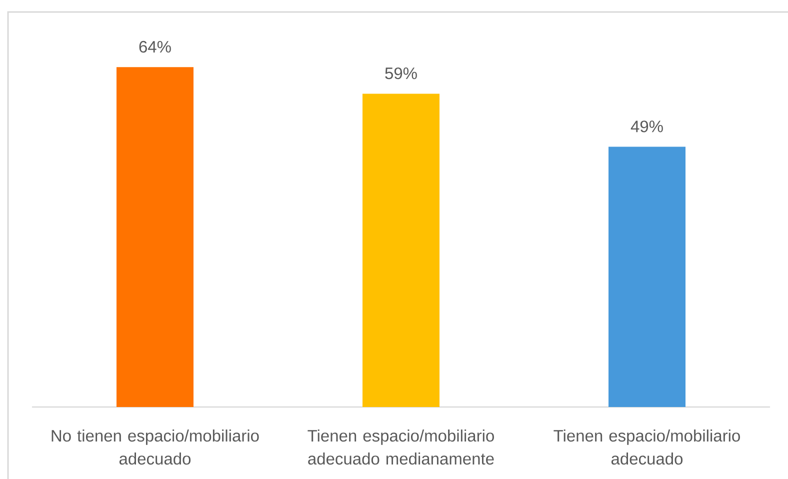 The width and height of the screenshot is (788, 479). What do you see at coordinates (155, 447) in the screenshot?
I see `x-tick-label: No tienen espacio/mobiliario adecuado` at bounding box center [155, 447].